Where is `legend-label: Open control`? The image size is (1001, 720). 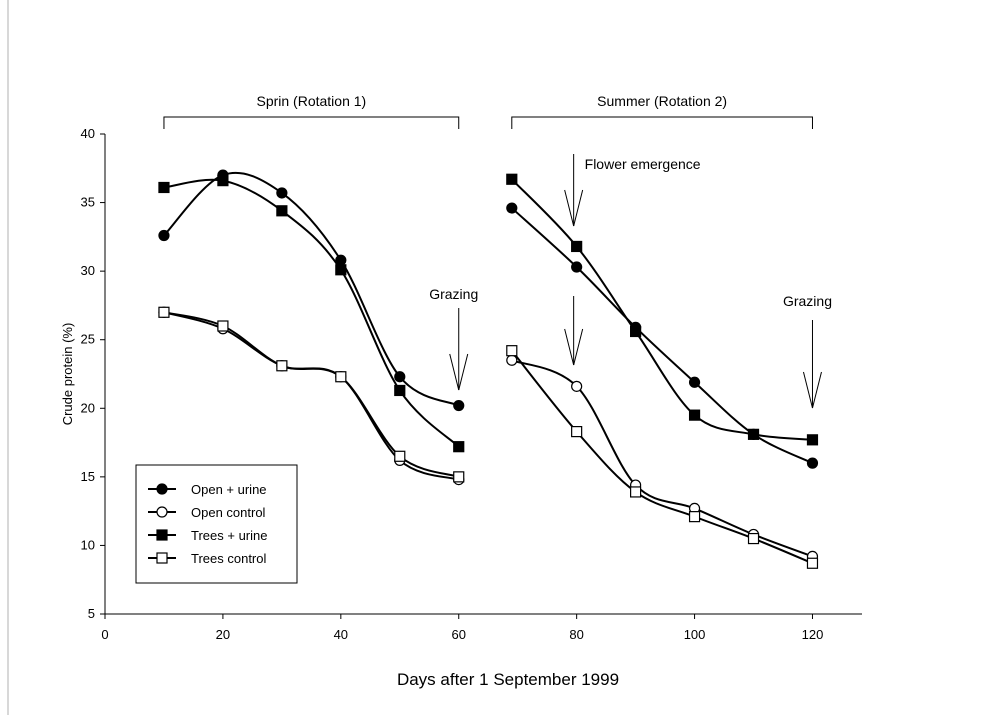
legend-label: Open control is located at coordinates (228, 512).